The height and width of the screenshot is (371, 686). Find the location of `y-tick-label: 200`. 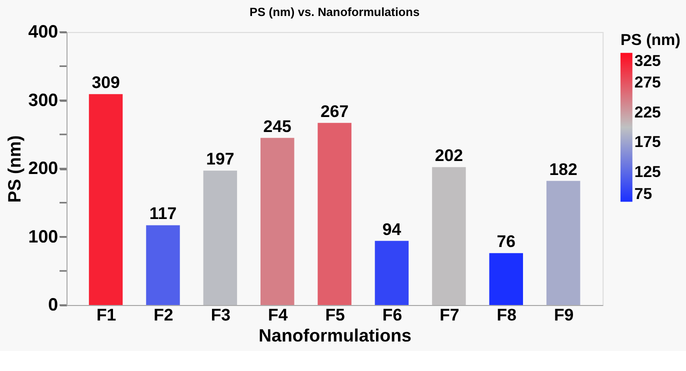

y-tick-label: 200 is located at coordinates (43, 168).